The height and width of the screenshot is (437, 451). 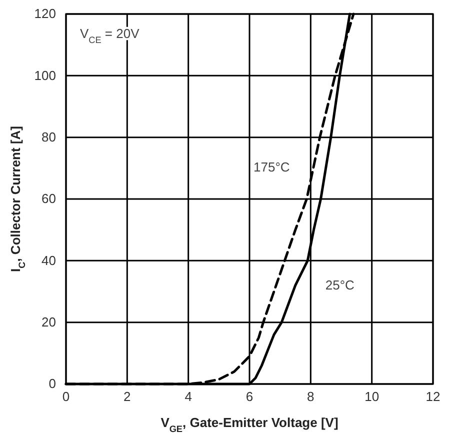 What do you see at coordinates (45, 14) in the screenshot?
I see `y-tick-label: 120` at bounding box center [45, 14].